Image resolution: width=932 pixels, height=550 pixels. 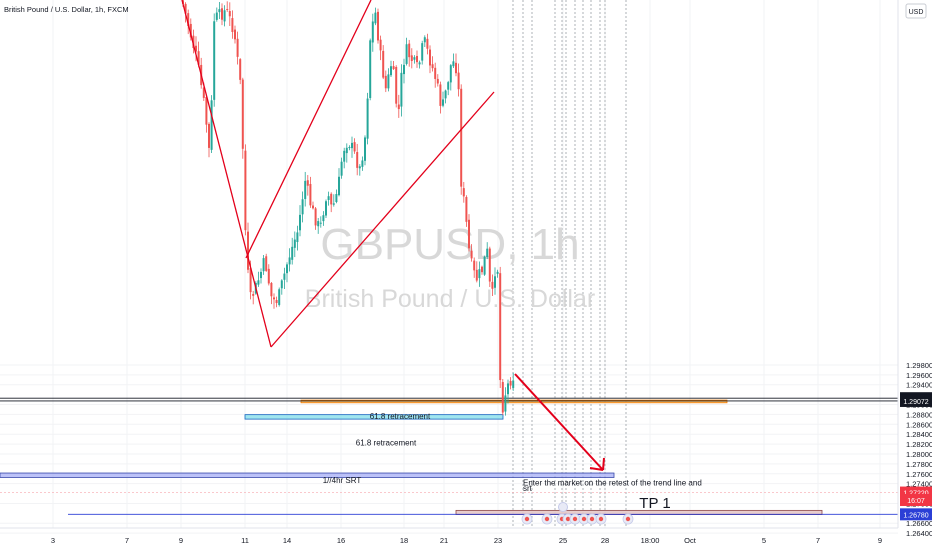 What do you see at coordinates (577, 513) in the screenshot?
I see `event-icons` at bounding box center [577, 513].